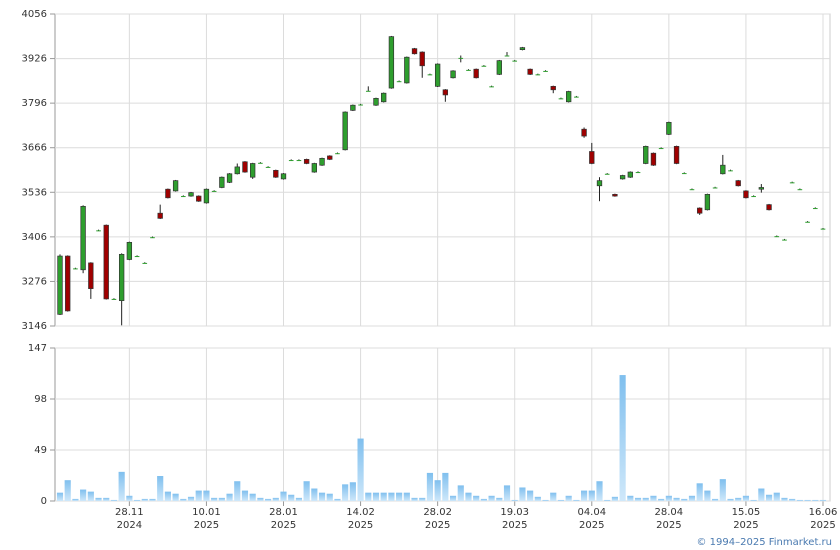 Image resolution: width=840 pixels, height=550 pixels. Describe the element at coordinates (360, 512) in the screenshot. I see `x-tick-label: 14.02` at that location.